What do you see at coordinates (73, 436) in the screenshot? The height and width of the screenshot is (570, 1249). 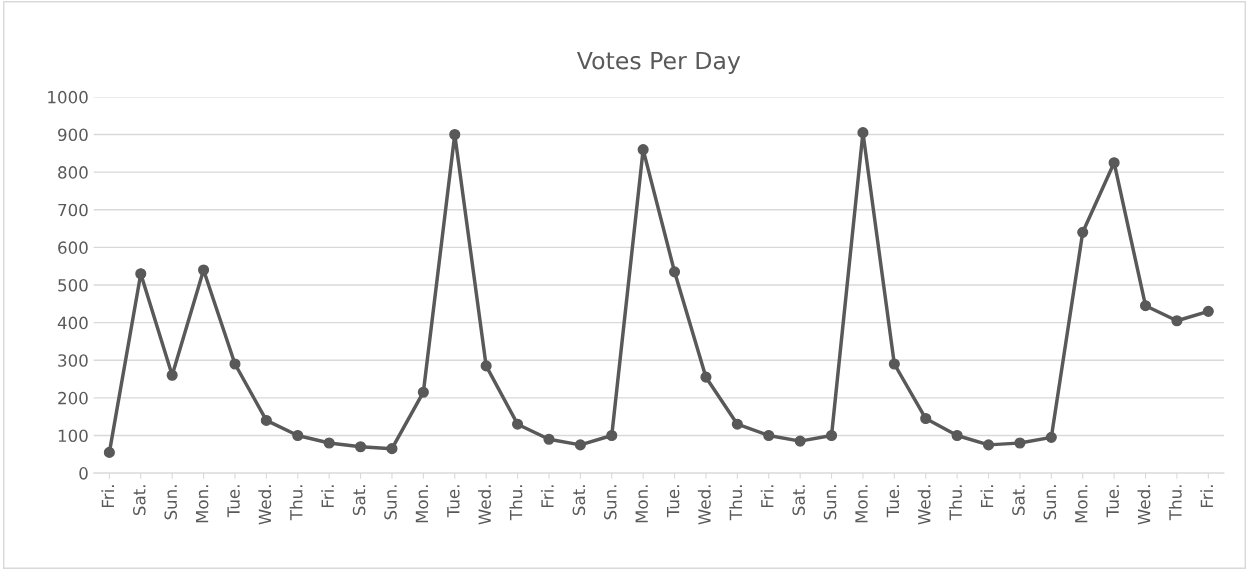 I see `y-tick-label: 100` at bounding box center [73, 436].